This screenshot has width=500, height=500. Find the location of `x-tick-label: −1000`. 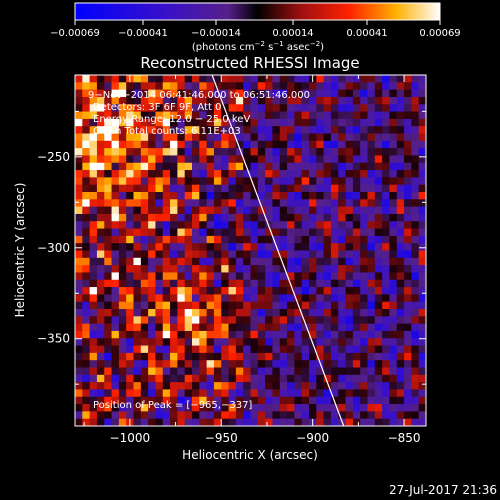

x-tick-label: −1000 is located at coordinates (130, 438).